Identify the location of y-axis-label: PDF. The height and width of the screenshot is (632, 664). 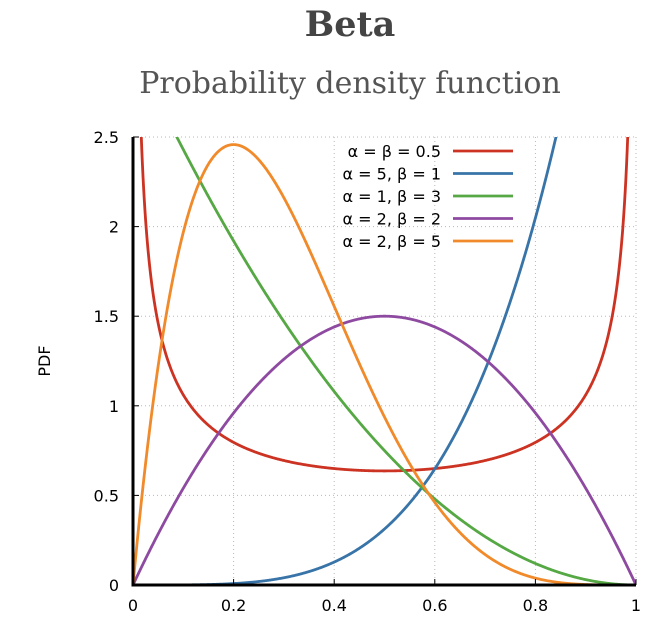
(44, 360).